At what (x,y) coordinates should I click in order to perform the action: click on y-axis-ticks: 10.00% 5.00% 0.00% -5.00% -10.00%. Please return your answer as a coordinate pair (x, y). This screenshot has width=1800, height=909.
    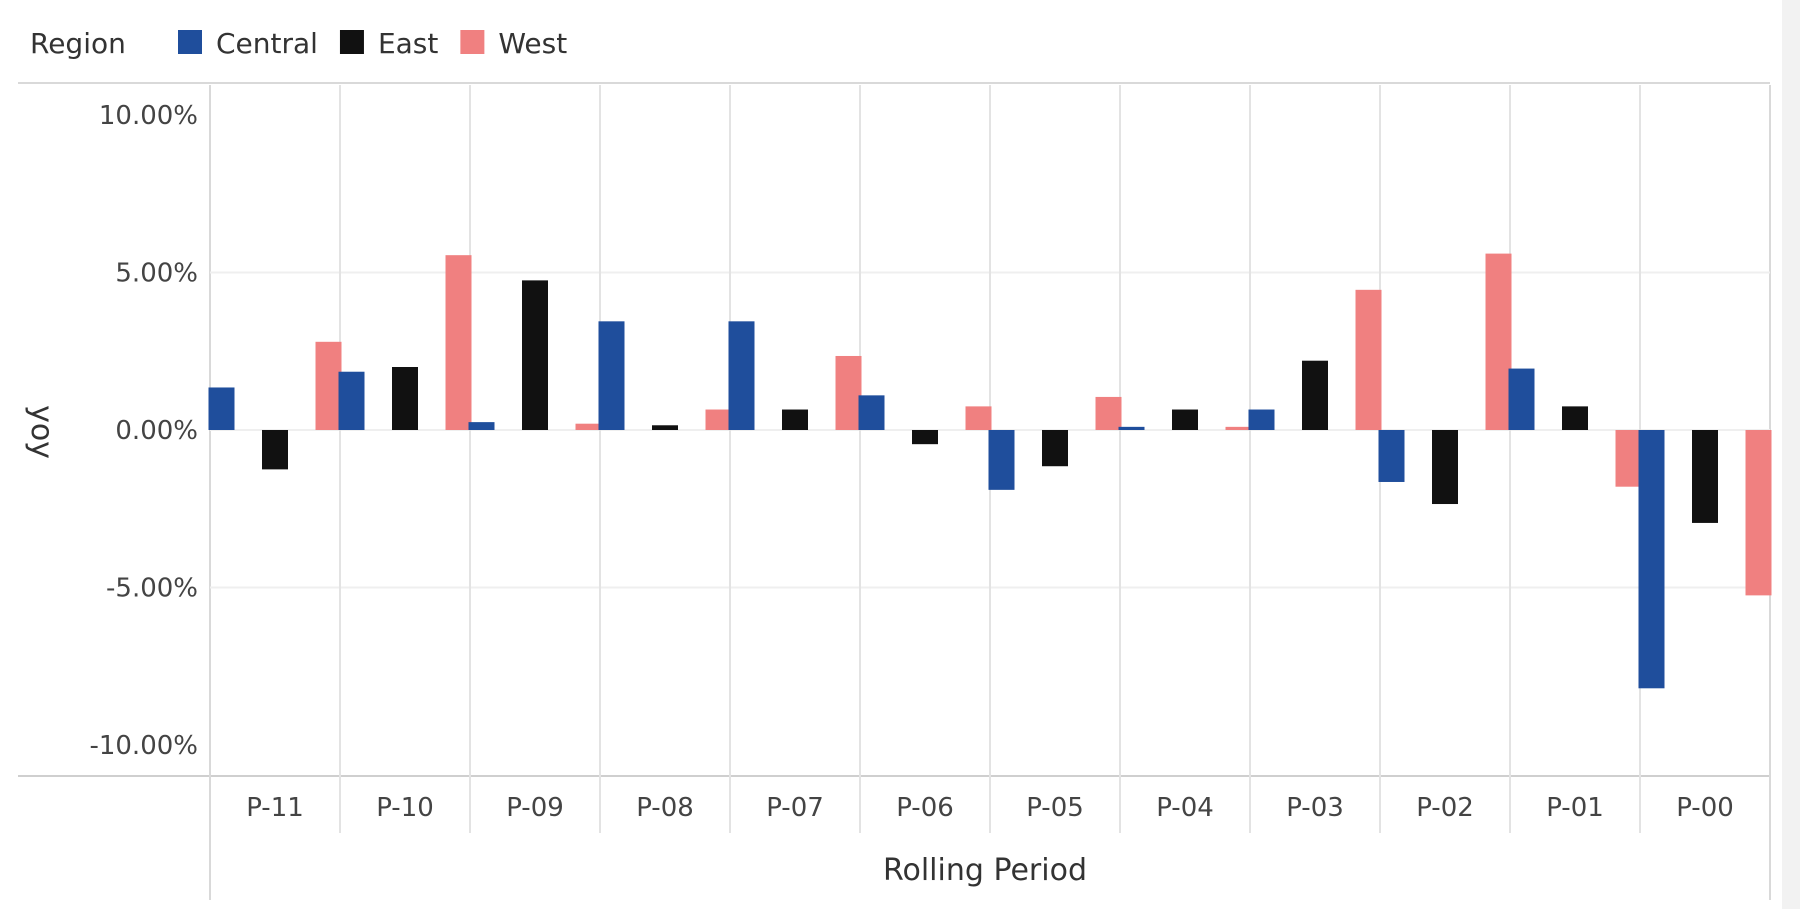
    Looking at the image, I should click on (143, 431).